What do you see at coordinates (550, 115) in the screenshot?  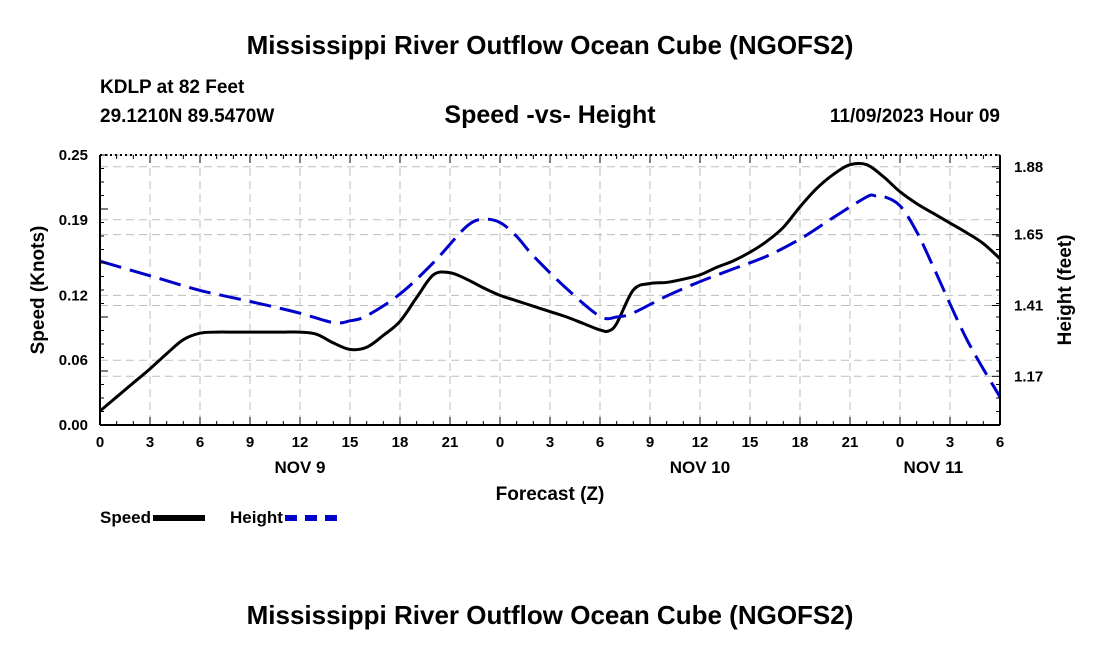 I see `chart-subtitle: Speed -vs- Height` at bounding box center [550, 115].